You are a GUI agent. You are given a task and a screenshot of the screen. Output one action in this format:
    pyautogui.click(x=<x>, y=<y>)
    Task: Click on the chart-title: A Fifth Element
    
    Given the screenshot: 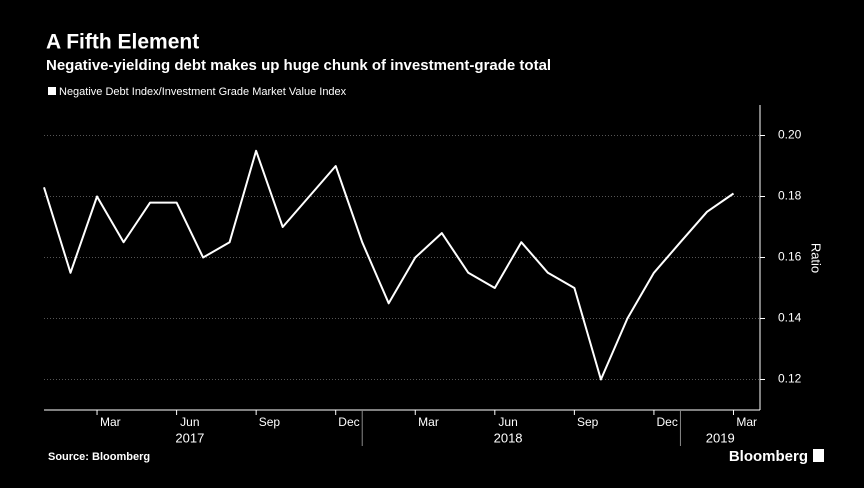 What is the action you would take?
    pyautogui.click(x=122, y=42)
    